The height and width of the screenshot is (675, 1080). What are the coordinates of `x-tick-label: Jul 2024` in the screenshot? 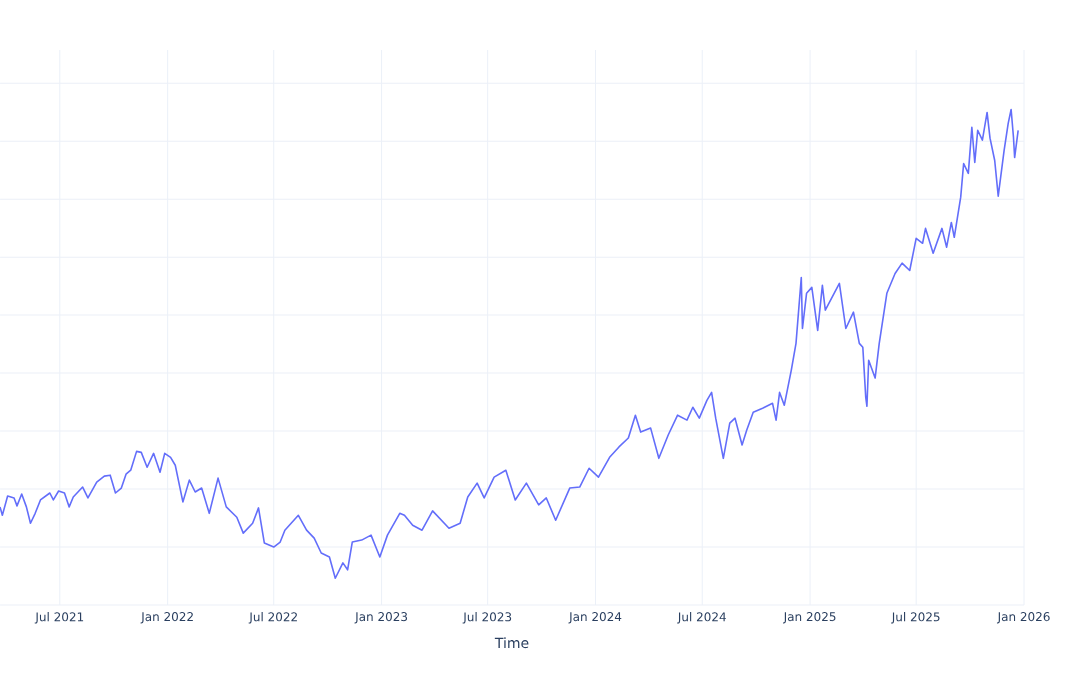 It's located at (701, 618).